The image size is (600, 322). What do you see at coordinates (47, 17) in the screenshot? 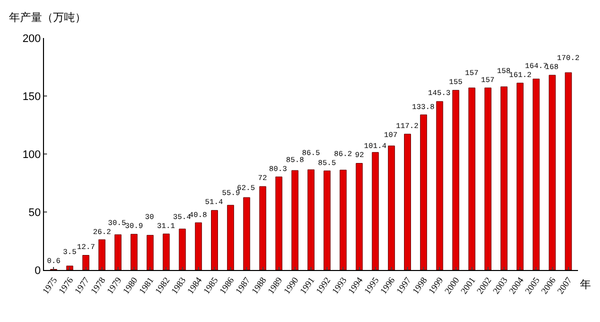
I see `y-axis-title: 年产量（万吨）` at bounding box center [47, 17].